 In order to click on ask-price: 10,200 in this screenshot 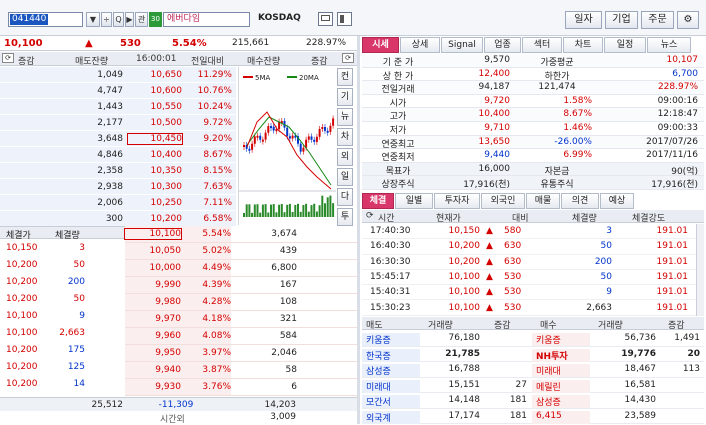, I will do `click(166, 219)`.